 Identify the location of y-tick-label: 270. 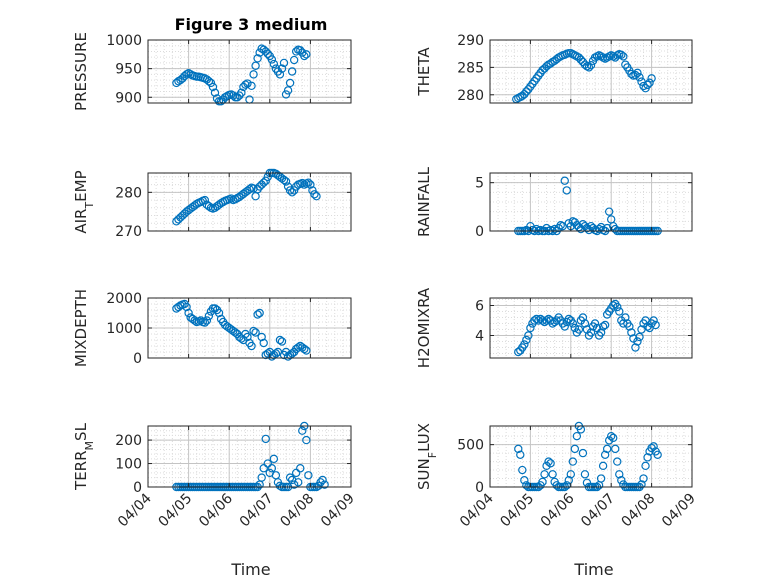
(128, 232).